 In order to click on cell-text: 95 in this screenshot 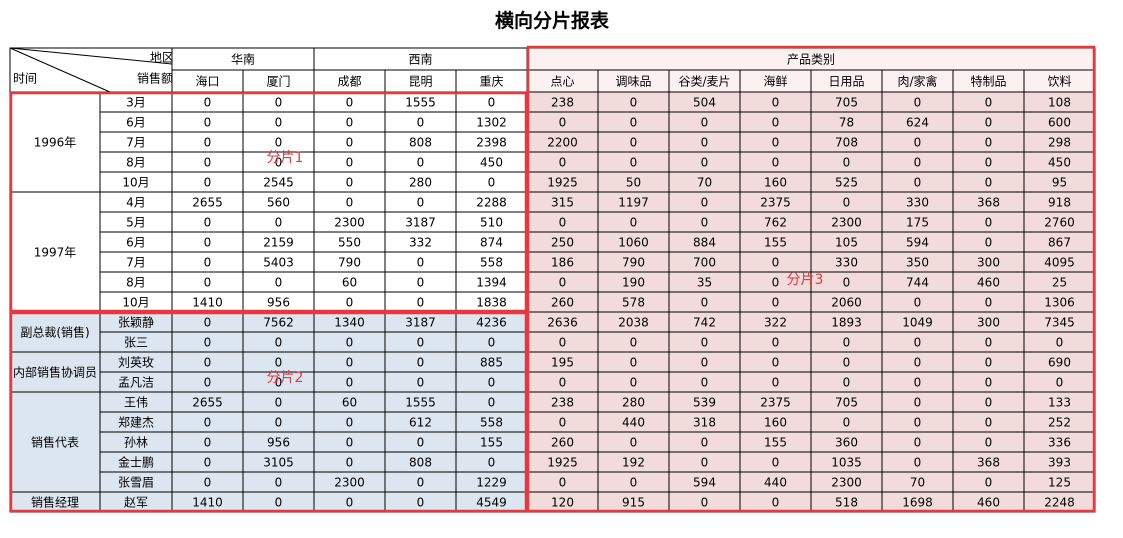, I will do `click(1059, 183)`.